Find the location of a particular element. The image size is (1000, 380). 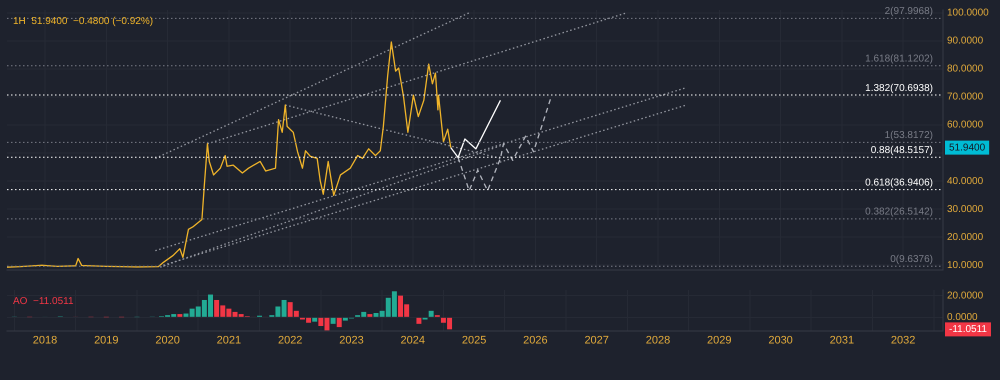

x-tick-label: 2025 is located at coordinates (474, 340).